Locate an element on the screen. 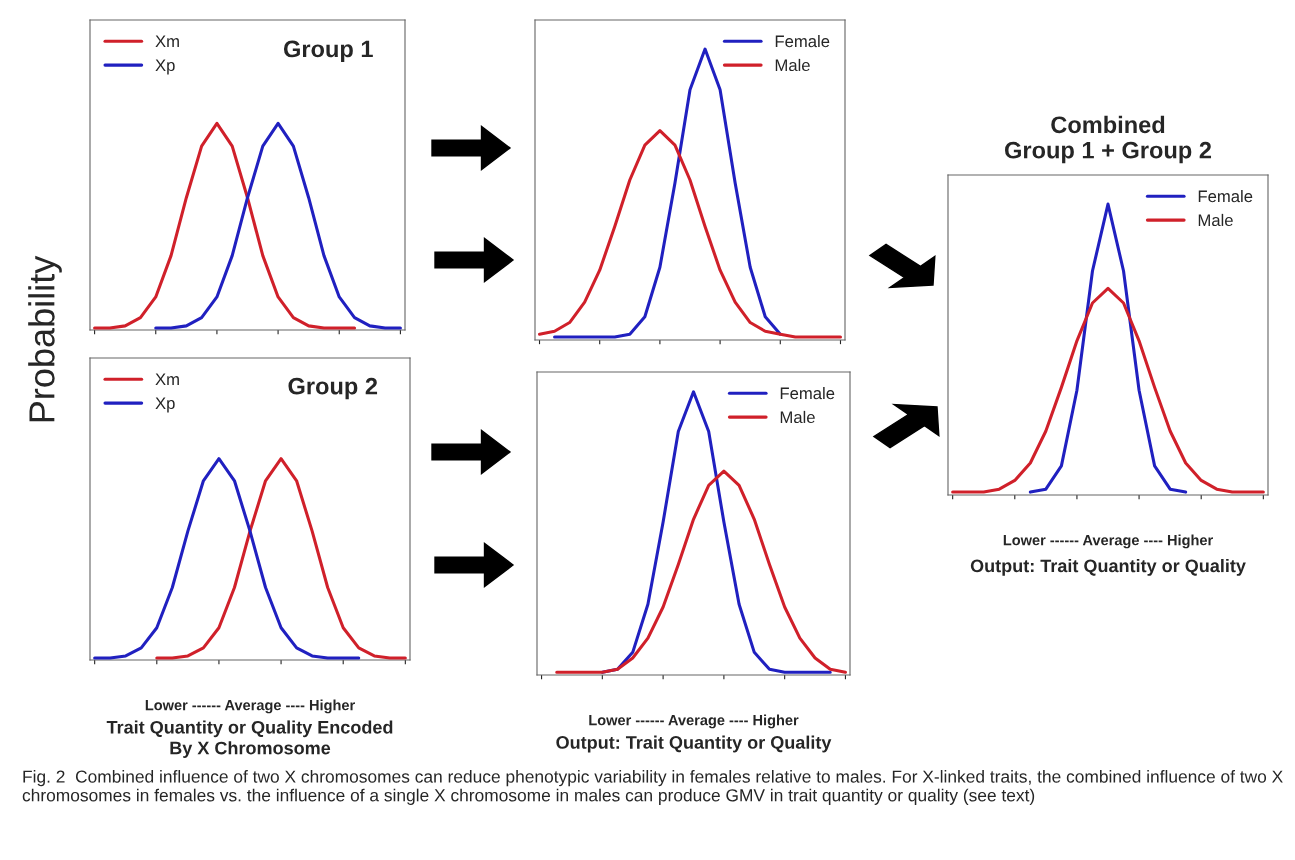 This screenshot has width=1295, height=860. caption: Fig. 2 Combined influence of two X chromosomes can reduce phenotypic variability in females relative to males. For X-linked traits, the combined influence of two X chromosomes in females vs. the influence of a single X chromosome in males can produce GMV in trait quantity or quality (see text) is located at coordinates (652, 787).